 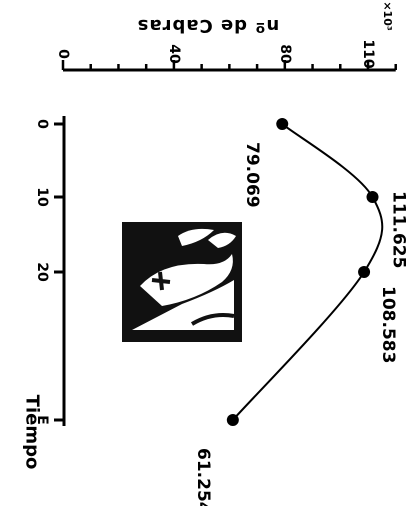 I want to click on data-label: 79.069, so click(x=252, y=175).